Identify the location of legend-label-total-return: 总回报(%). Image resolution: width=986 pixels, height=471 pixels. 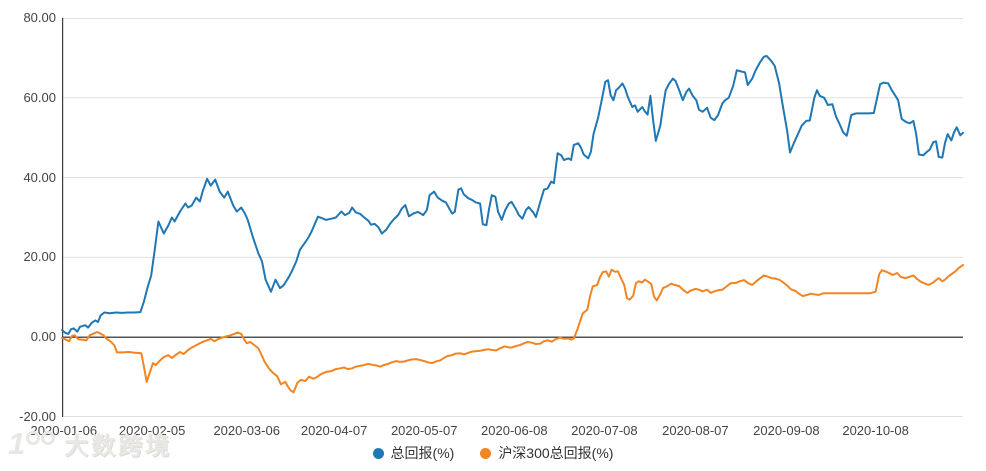
(422, 453).